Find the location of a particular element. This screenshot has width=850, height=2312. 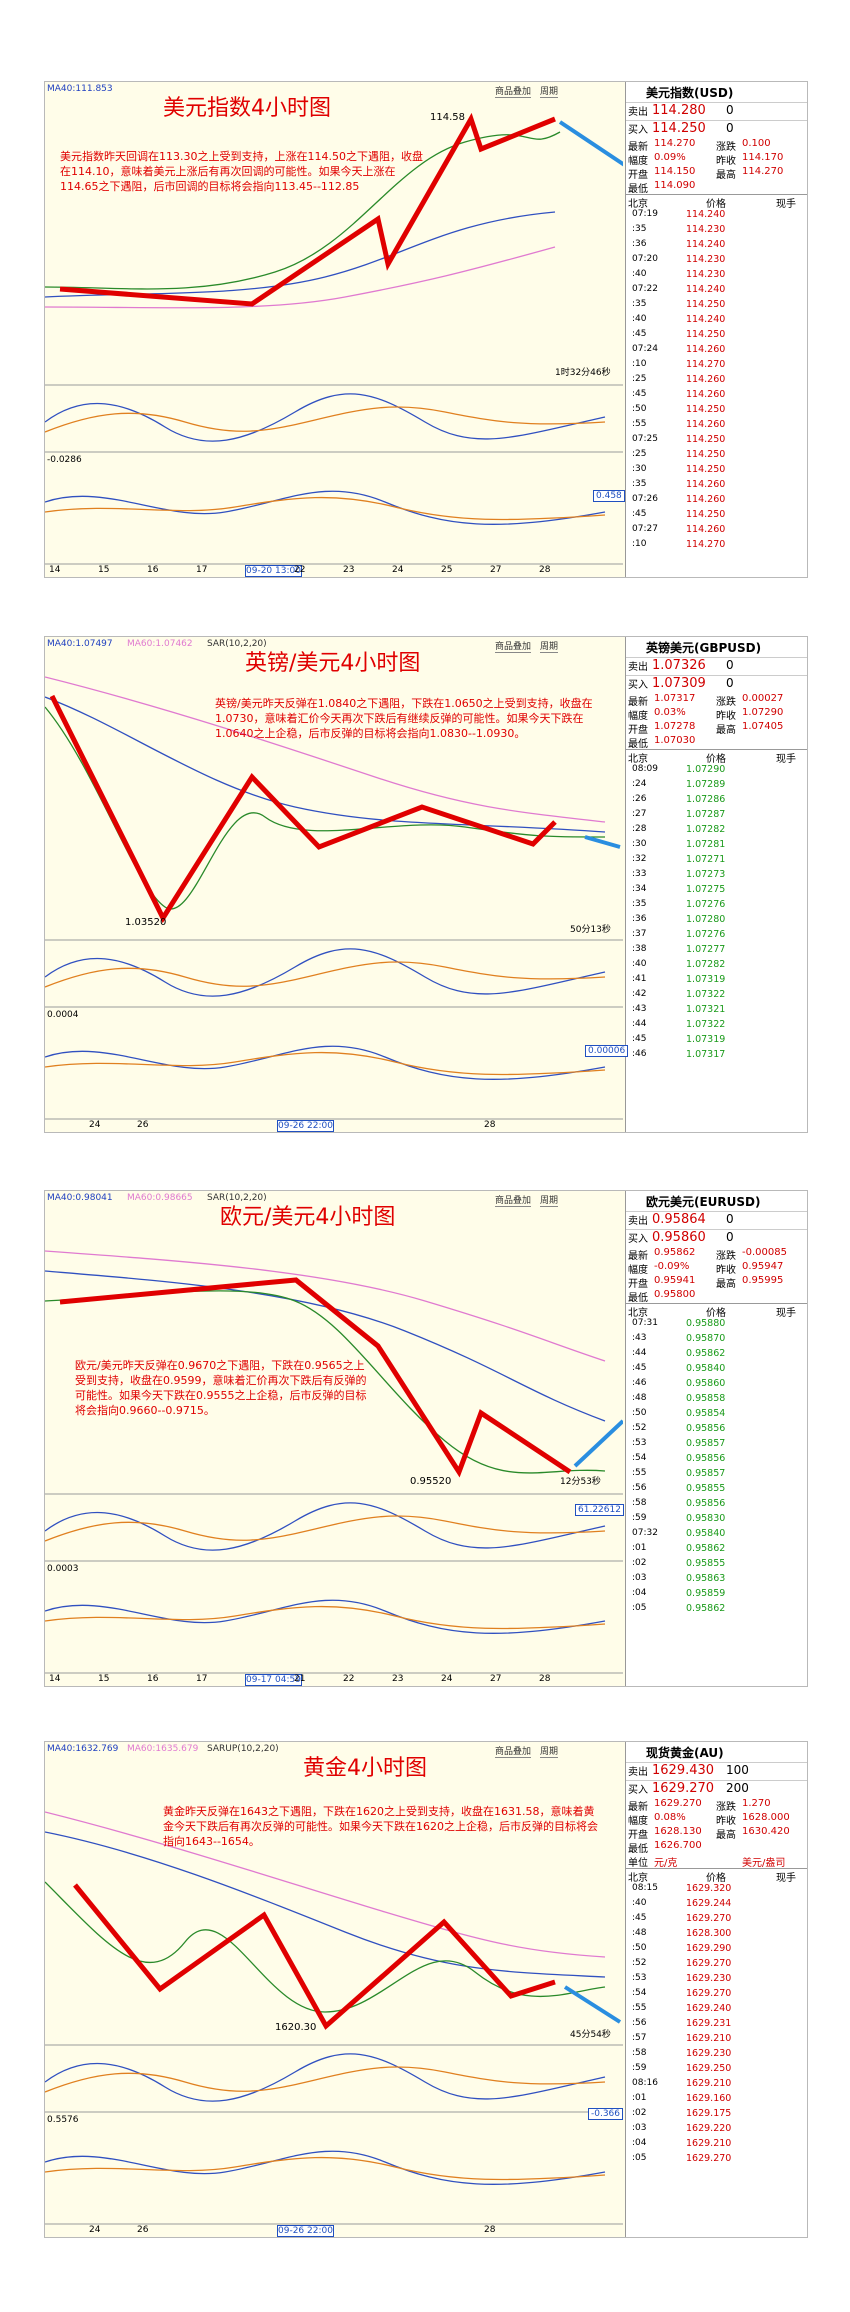

x-axis-label: 09-26 22:00 is located at coordinates (305, 1126).